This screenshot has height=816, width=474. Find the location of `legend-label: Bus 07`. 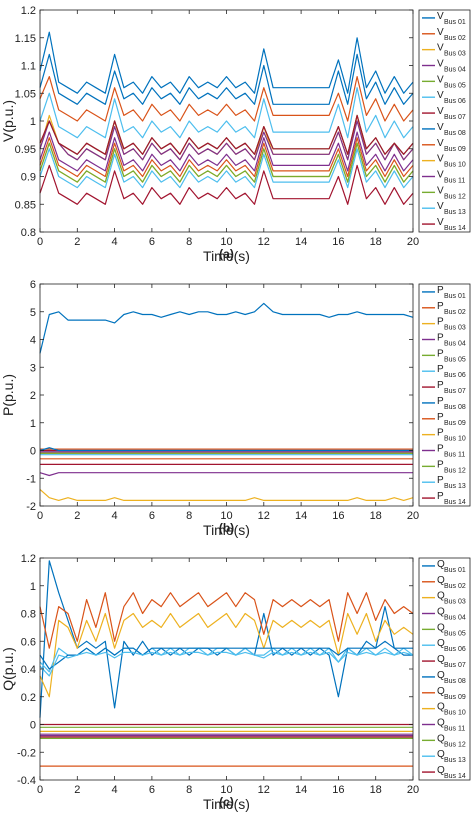

legend-label: Bus 07 is located at coordinates (455, 117).